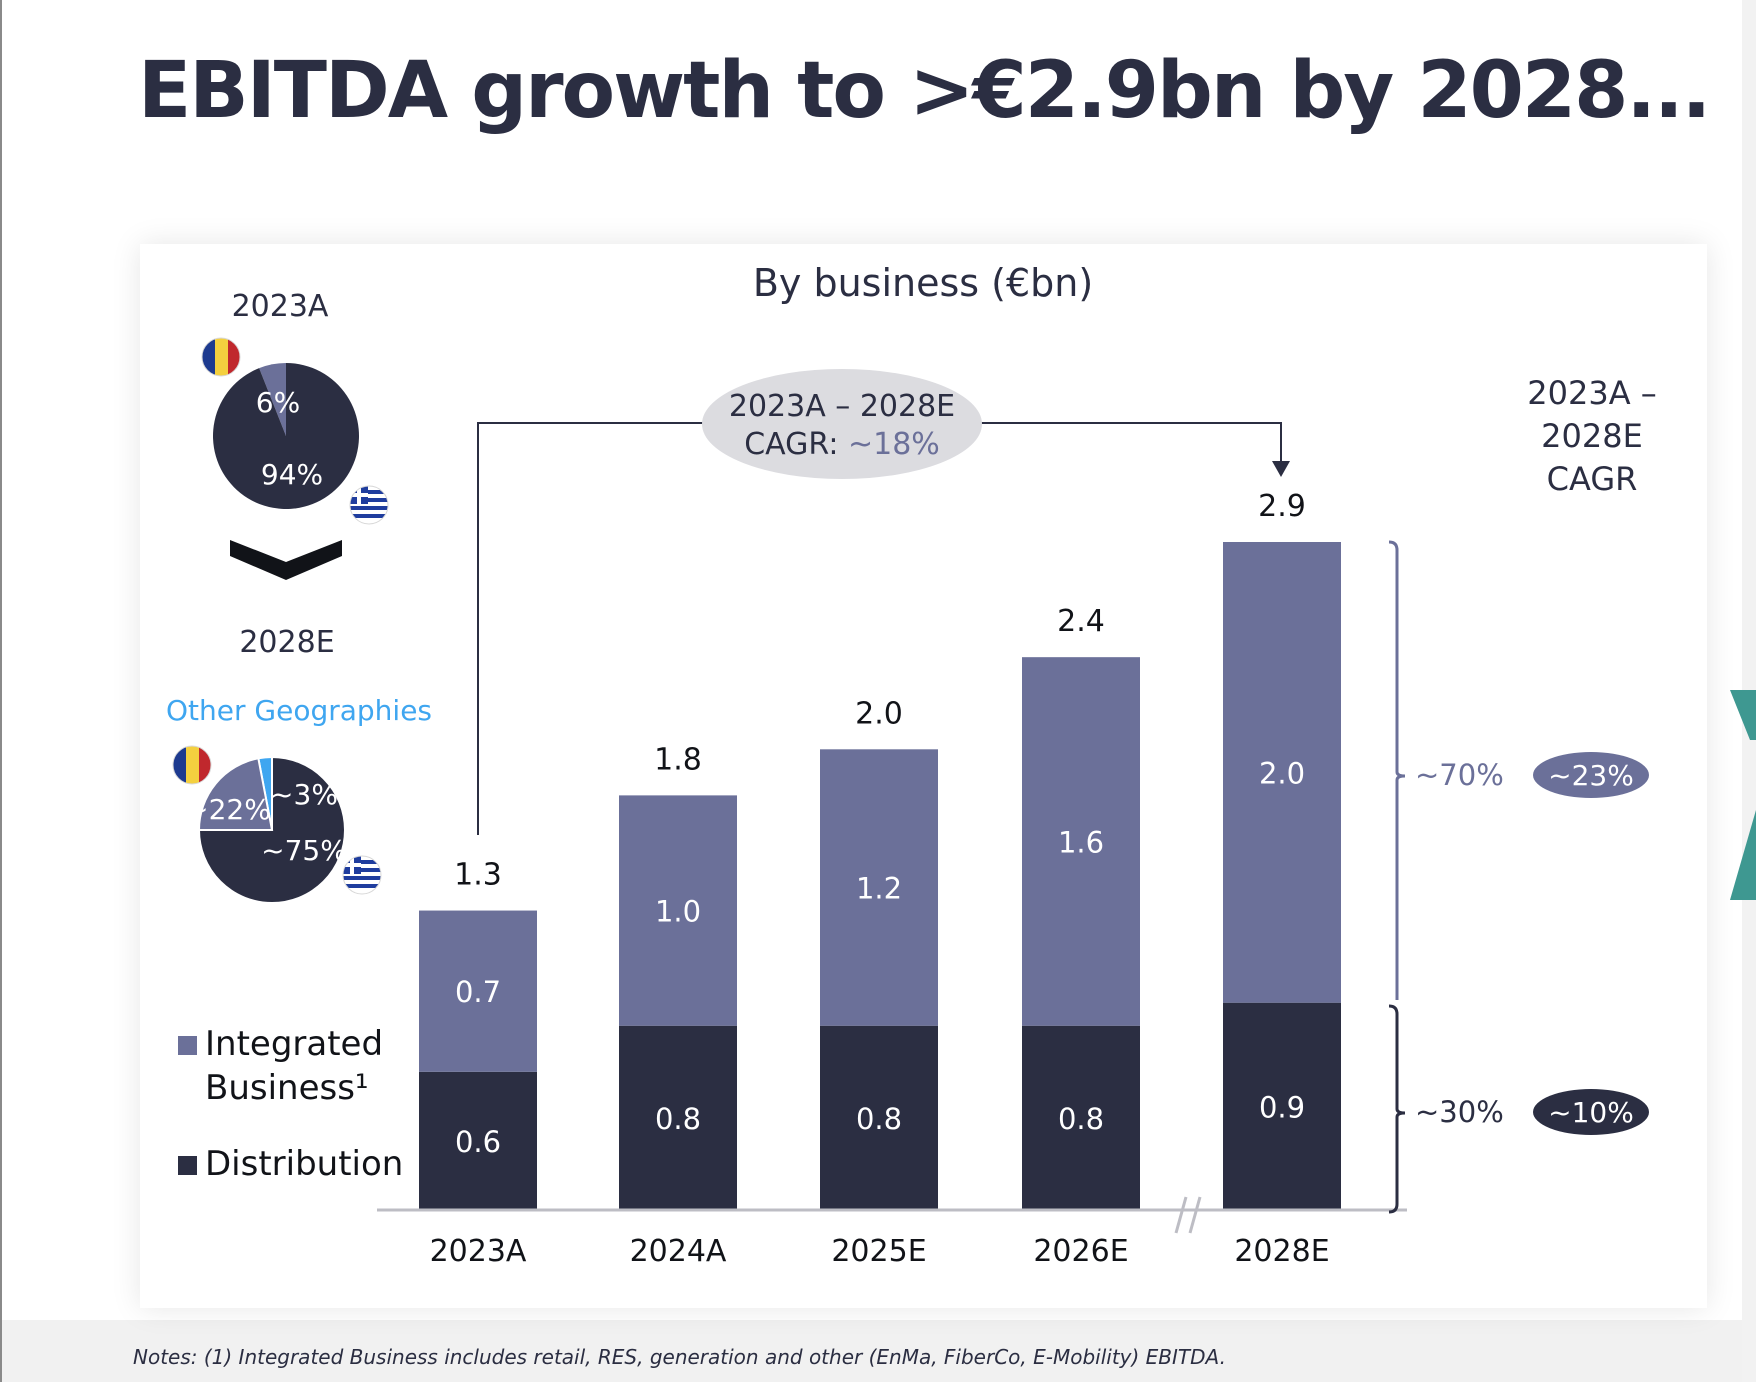  Describe the element at coordinates (842, 406) in the screenshot. I see `cagr-total-period: 2023A – 2028E` at that location.